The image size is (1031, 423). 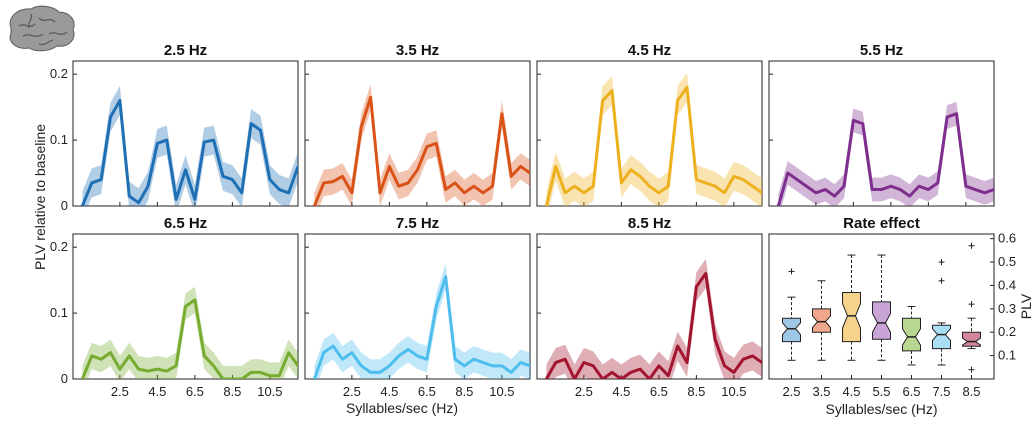 What do you see at coordinates (881, 223) in the screenshot?
I see `panel-title: Rate effect` at bounding box center [881, 223].